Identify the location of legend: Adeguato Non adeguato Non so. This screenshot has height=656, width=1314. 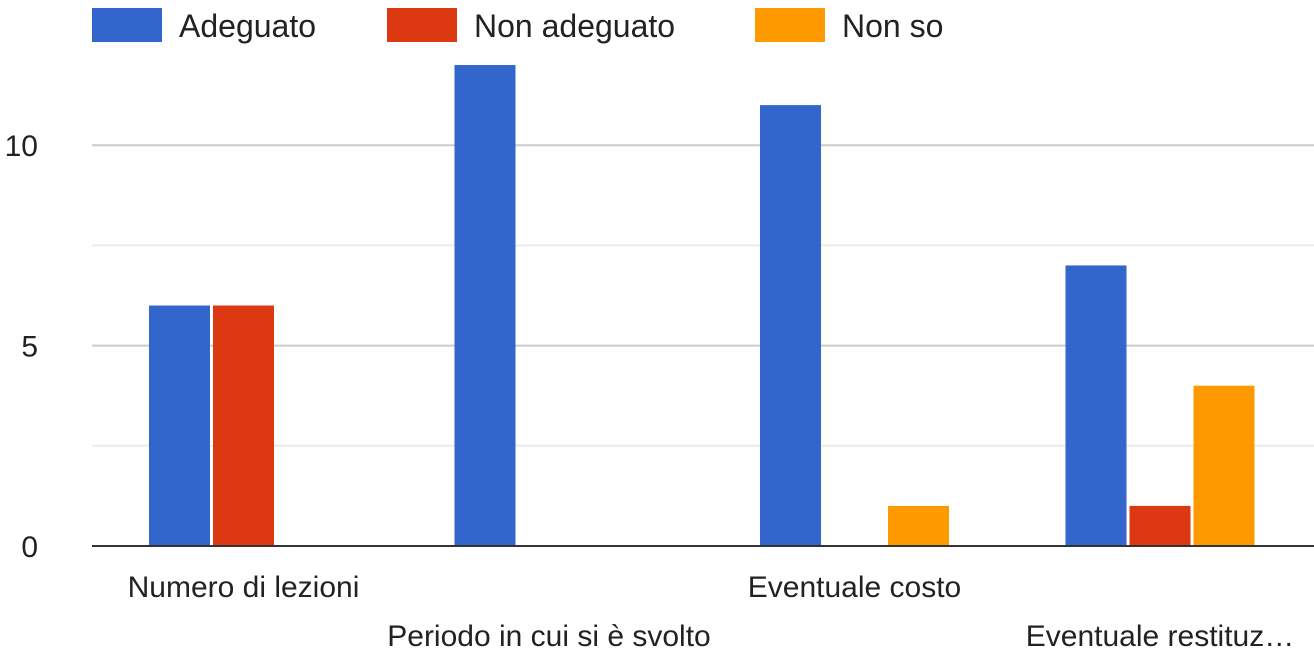
(517, 26).